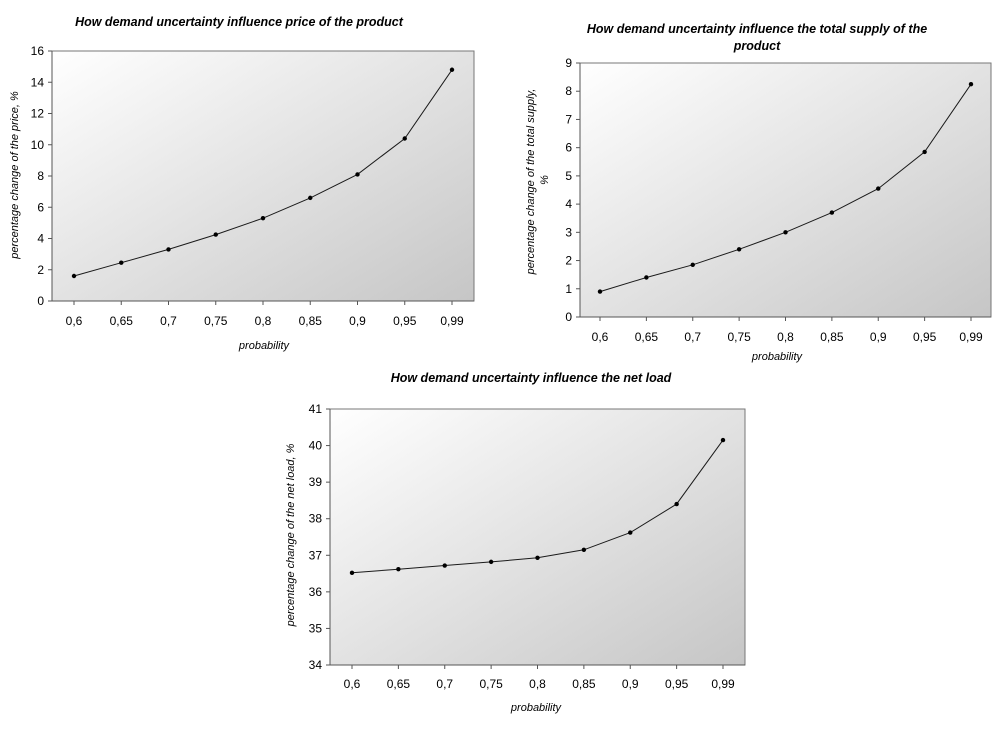  Describe the element at coordinates (568, 261) in the screenshot. I see `chart-supply-y-tick-label: 2` at that location.